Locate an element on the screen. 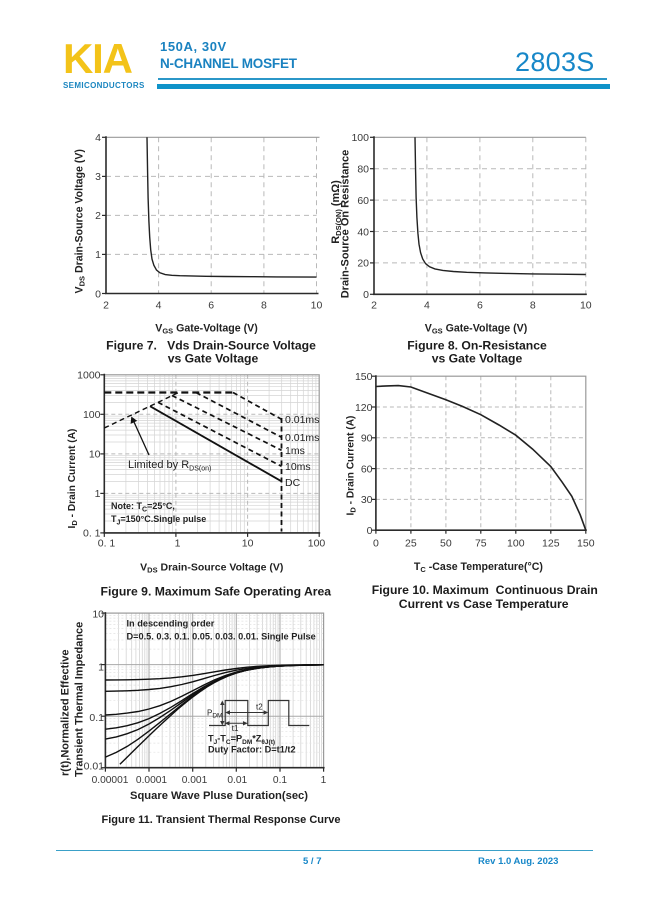 The height and width of the screenshot is (917, 649). svg-text: 1ms is located at coordinates (295, 451).